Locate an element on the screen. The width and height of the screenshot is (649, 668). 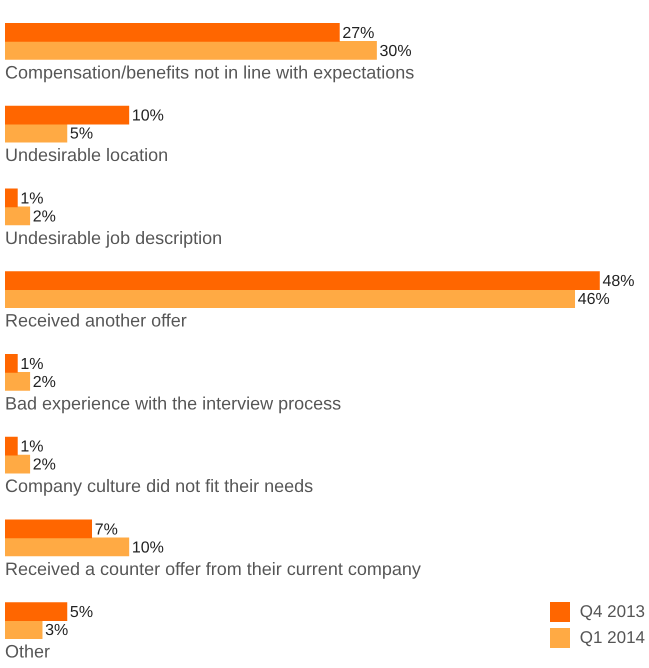
y-tick-label: Company culture did not fit their needs is located at coordinates (159, 486).